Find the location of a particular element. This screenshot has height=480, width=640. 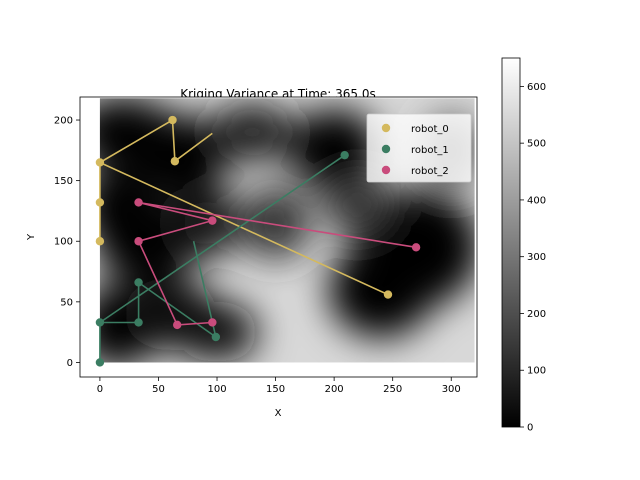

y-axis-label: Y is located at coordinates (31, 237).